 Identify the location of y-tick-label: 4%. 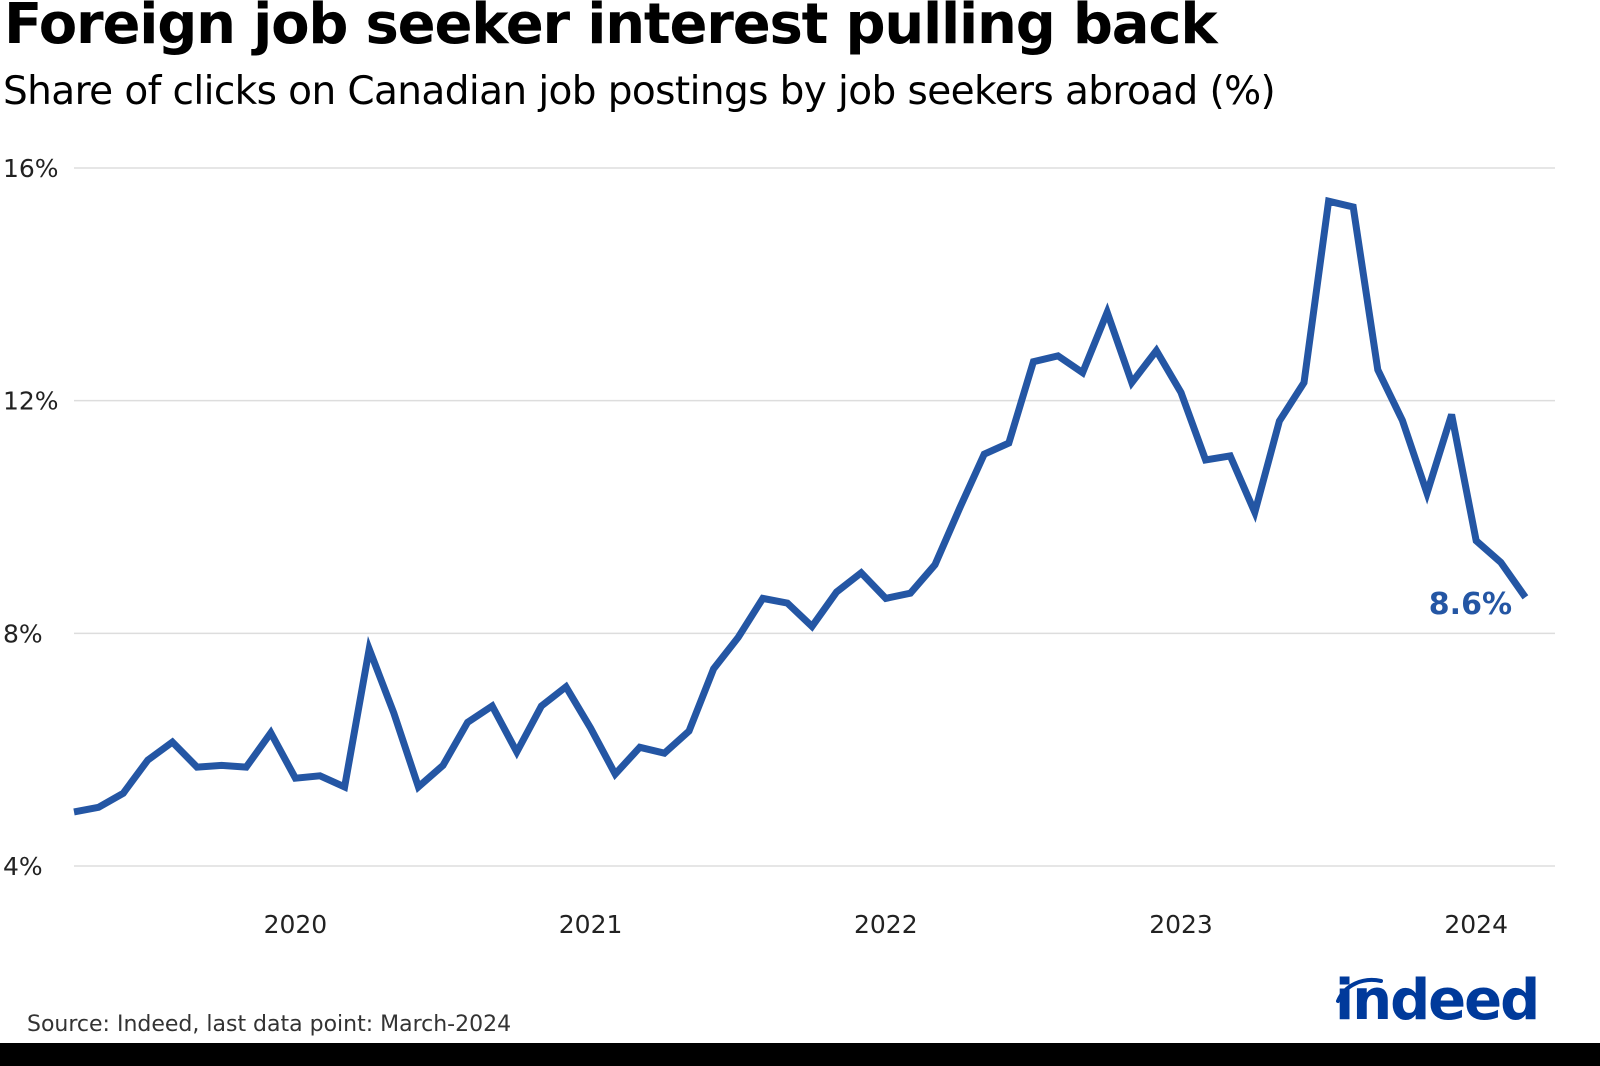
(23, 866).